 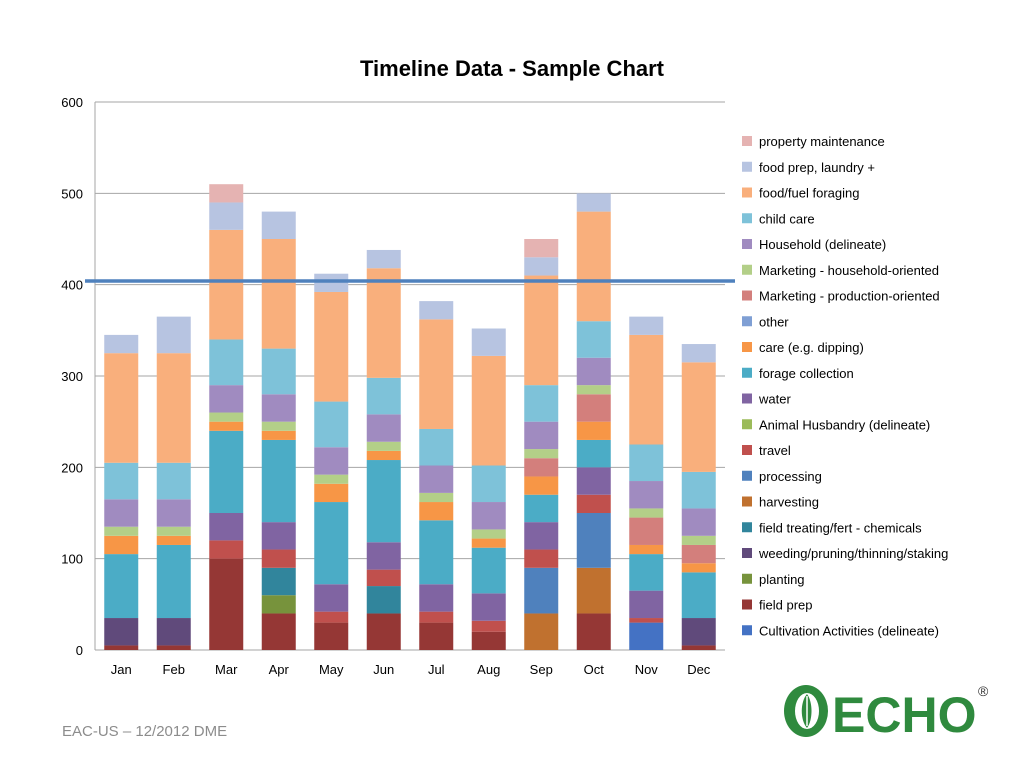 I want to click on x-tick-label: Dec, so click(x=699, y=669).